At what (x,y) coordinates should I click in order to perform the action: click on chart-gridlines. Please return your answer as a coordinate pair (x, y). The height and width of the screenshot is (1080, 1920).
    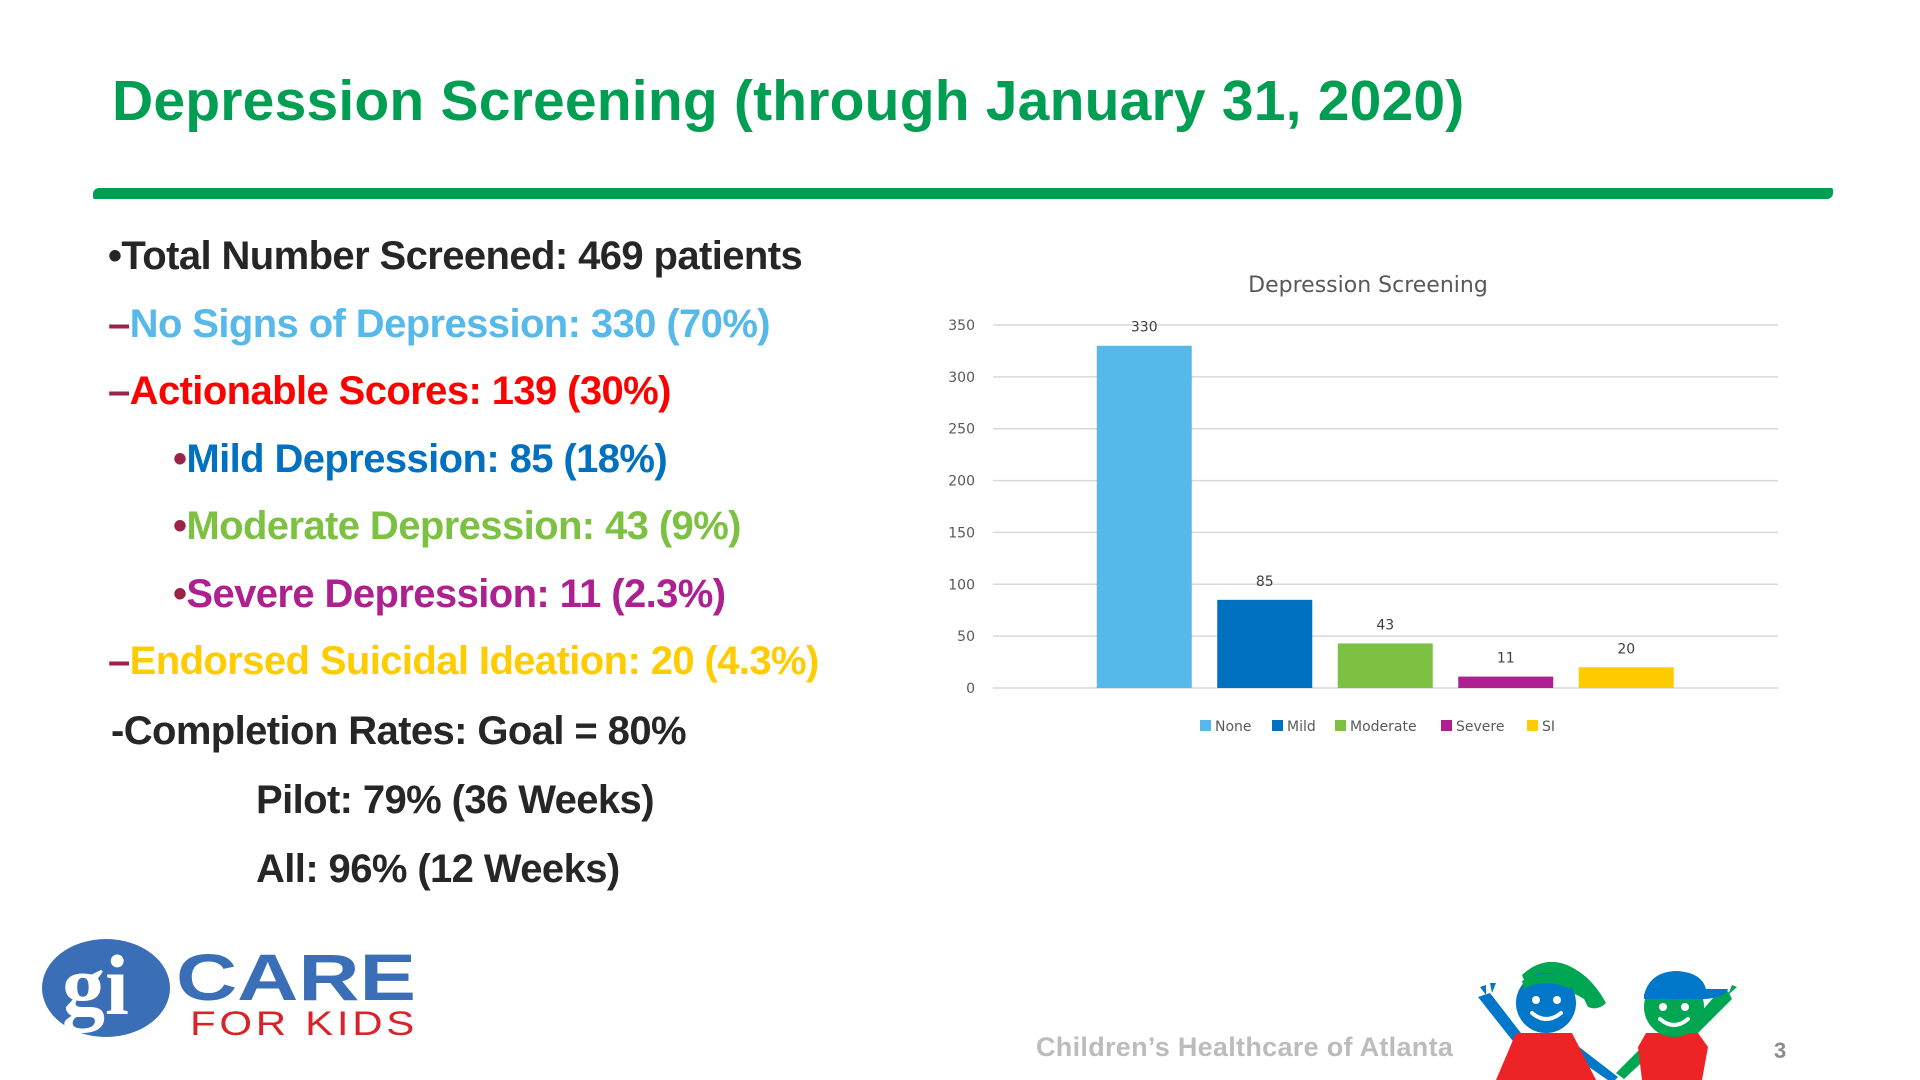
    Looking at the image, I should click on (1385, 506).